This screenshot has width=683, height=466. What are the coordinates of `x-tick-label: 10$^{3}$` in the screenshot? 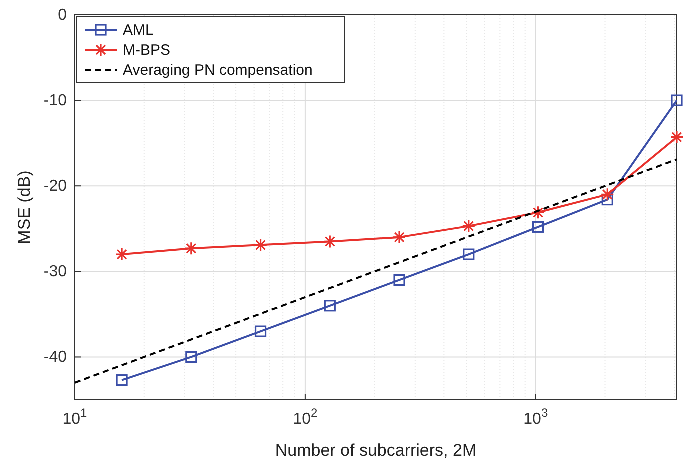 It's located at (536, 417).